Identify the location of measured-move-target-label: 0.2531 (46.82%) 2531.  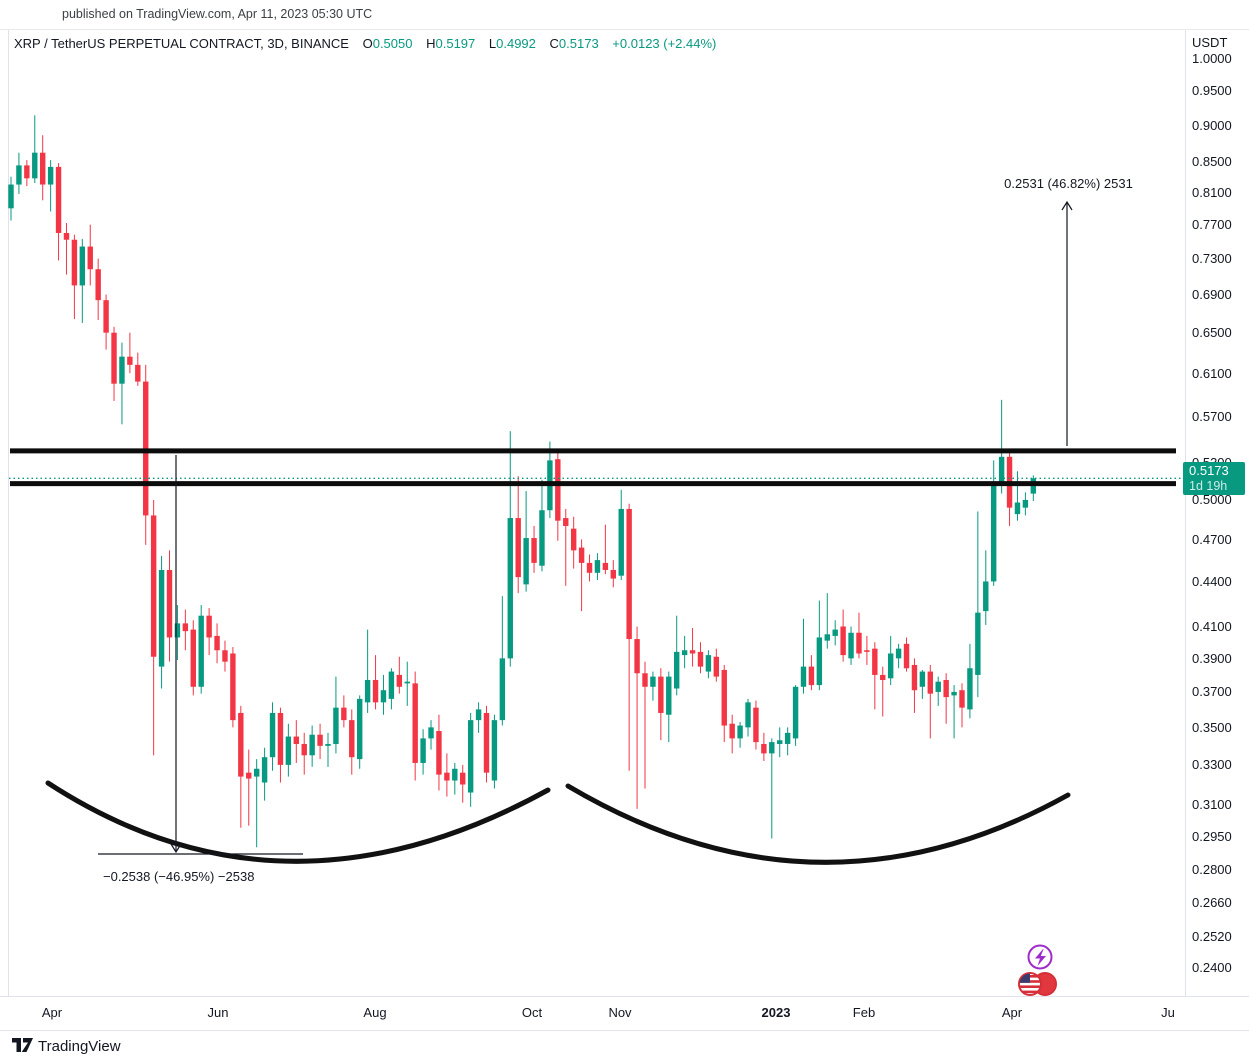
(1068, 183).